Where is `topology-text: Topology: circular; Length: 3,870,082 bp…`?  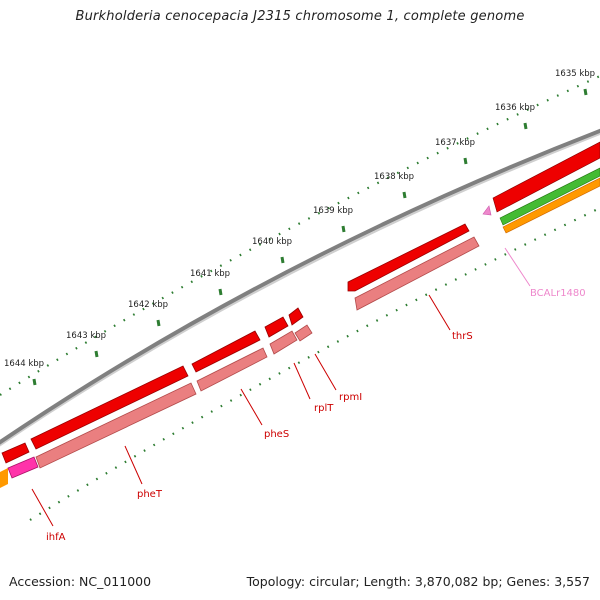
topology-text: Topology: circular; Length: 3,870,082 bp… is located at coordinates (418, 581).